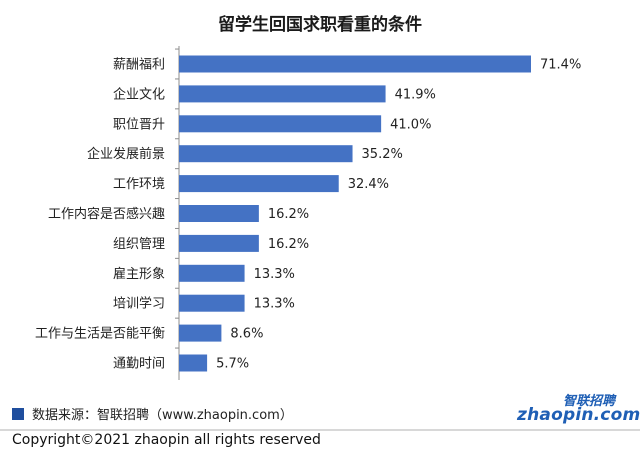  Describe the element at coordinates (139, 364) in the screenshot. I see `category-label: 通勤时间` at that location.